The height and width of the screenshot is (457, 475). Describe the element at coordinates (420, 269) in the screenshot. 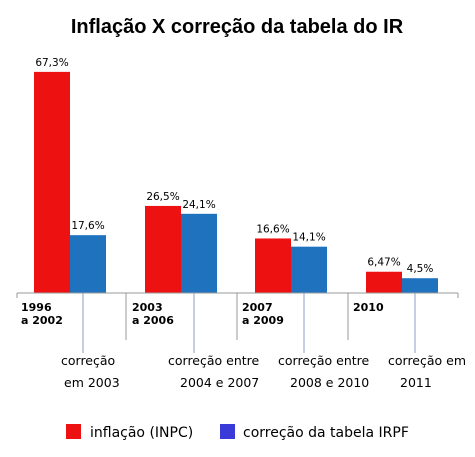

I see `correction-value-label-4: 4,5%` at that location.